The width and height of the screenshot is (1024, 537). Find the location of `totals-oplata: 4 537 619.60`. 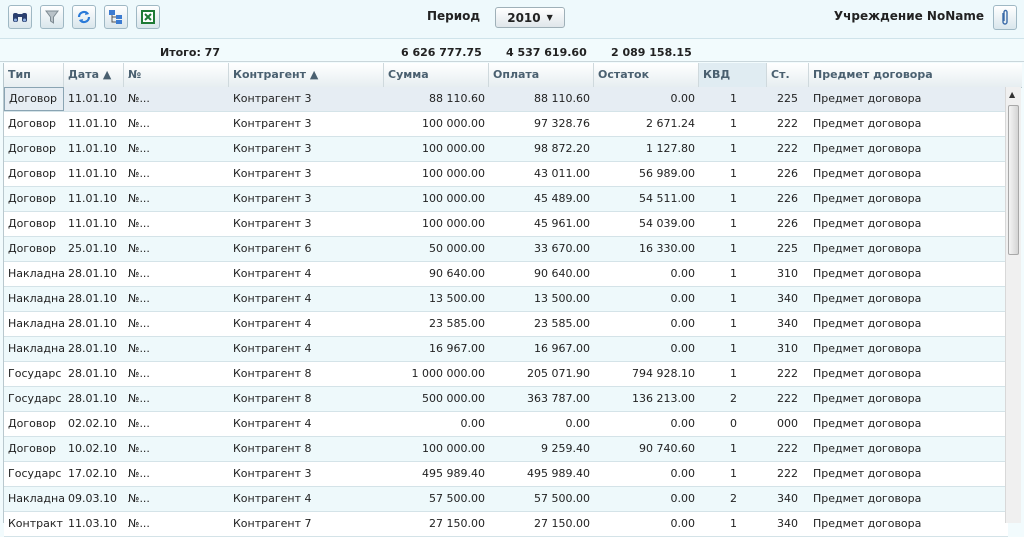

totals-oplata: 4 537 619.60 is located at coordinates (546, 52).